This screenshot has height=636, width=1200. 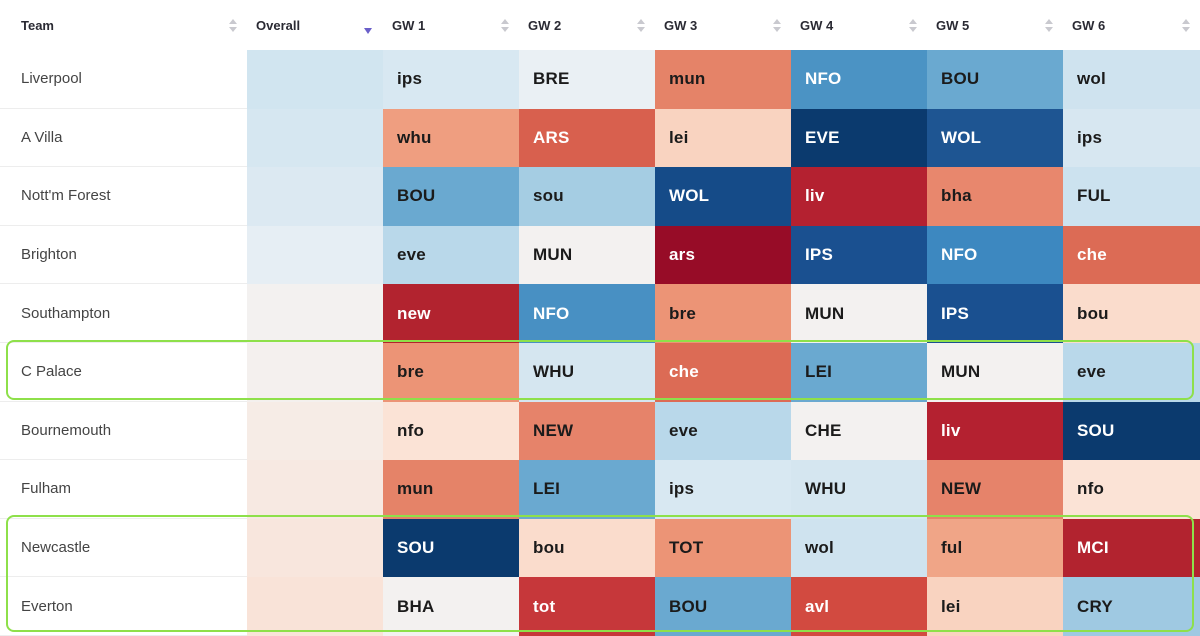 I want to click on fixture-cell-gw-2: BRE, so click(x=587, y=79).